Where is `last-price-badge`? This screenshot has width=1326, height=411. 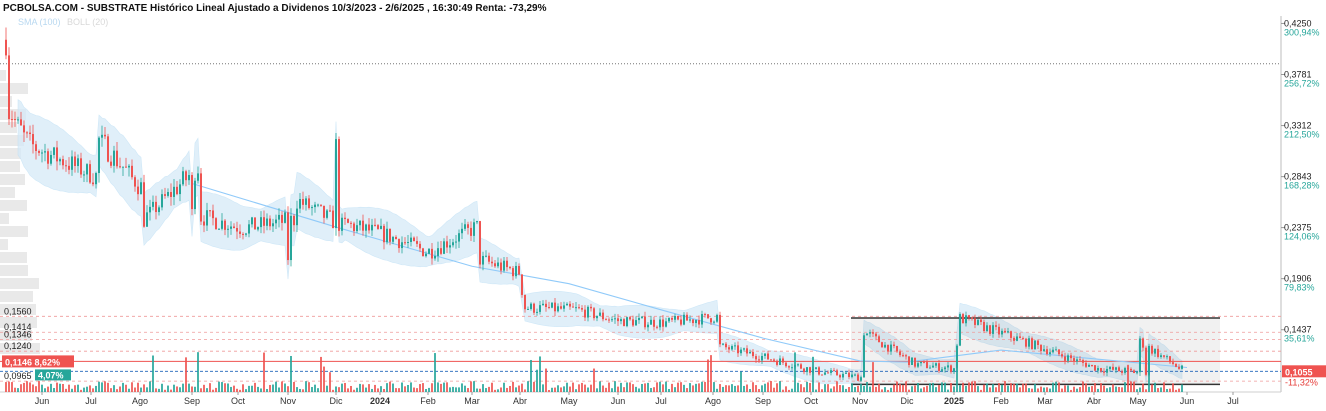 last-price-badge is located at coordinates (1304, 371).